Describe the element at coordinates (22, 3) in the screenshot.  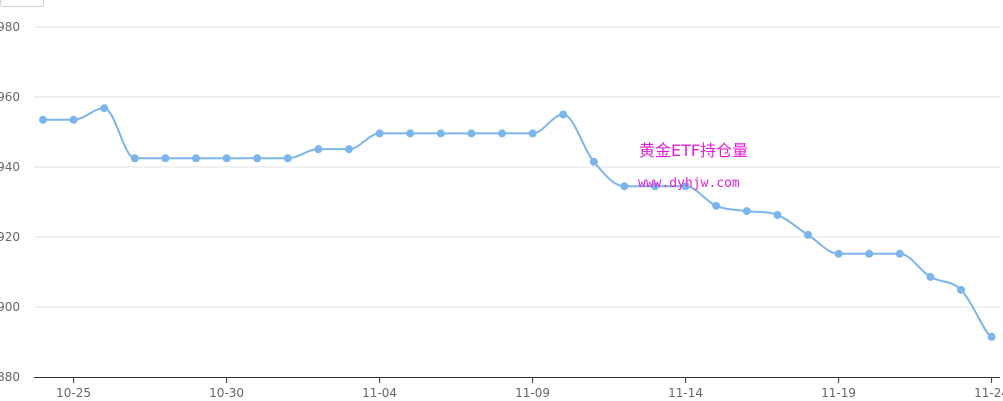
I see `collapsed-control` at that location.